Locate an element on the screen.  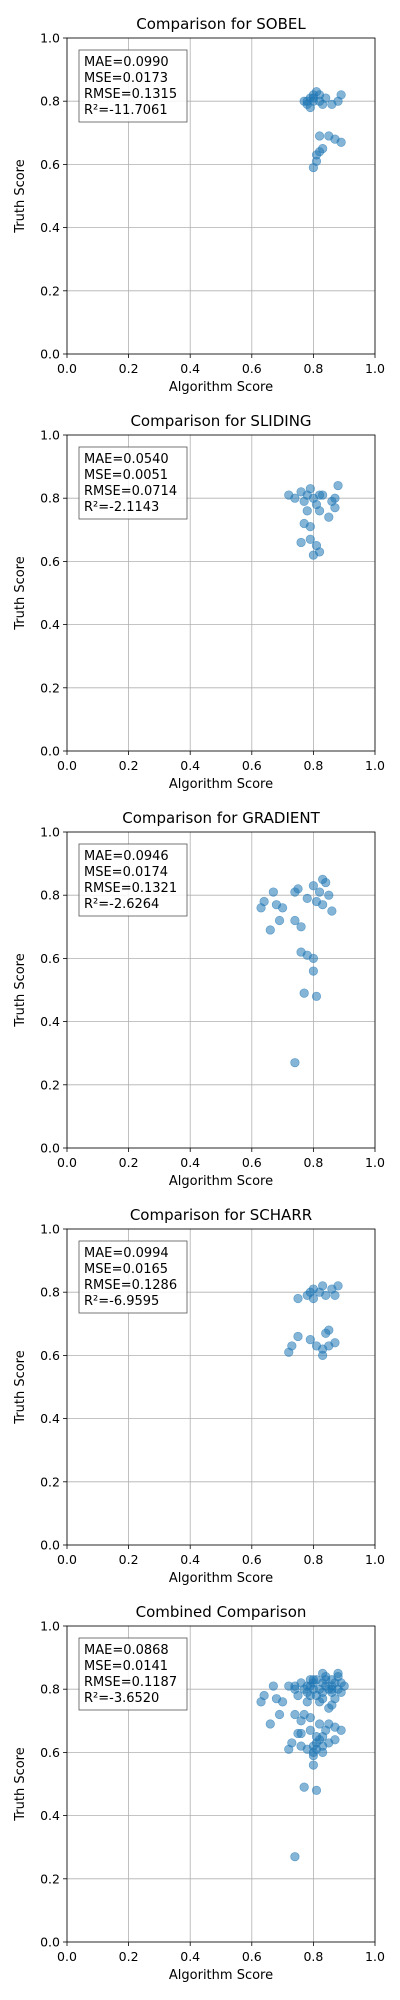
stats-line: RMSE=0.1286 is located at coordinates (130, 1285).